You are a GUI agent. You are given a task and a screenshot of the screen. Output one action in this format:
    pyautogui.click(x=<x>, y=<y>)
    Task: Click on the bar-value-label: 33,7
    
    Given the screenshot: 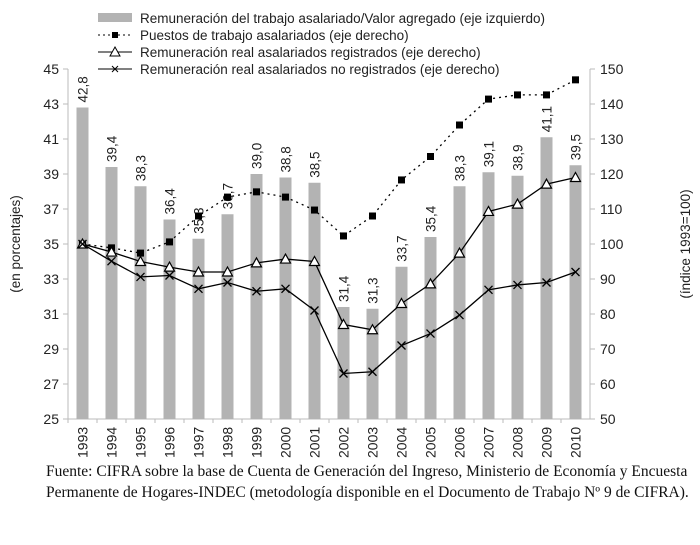 What is the action you would take?
    pyautogui.click(x=402, y=248)
    